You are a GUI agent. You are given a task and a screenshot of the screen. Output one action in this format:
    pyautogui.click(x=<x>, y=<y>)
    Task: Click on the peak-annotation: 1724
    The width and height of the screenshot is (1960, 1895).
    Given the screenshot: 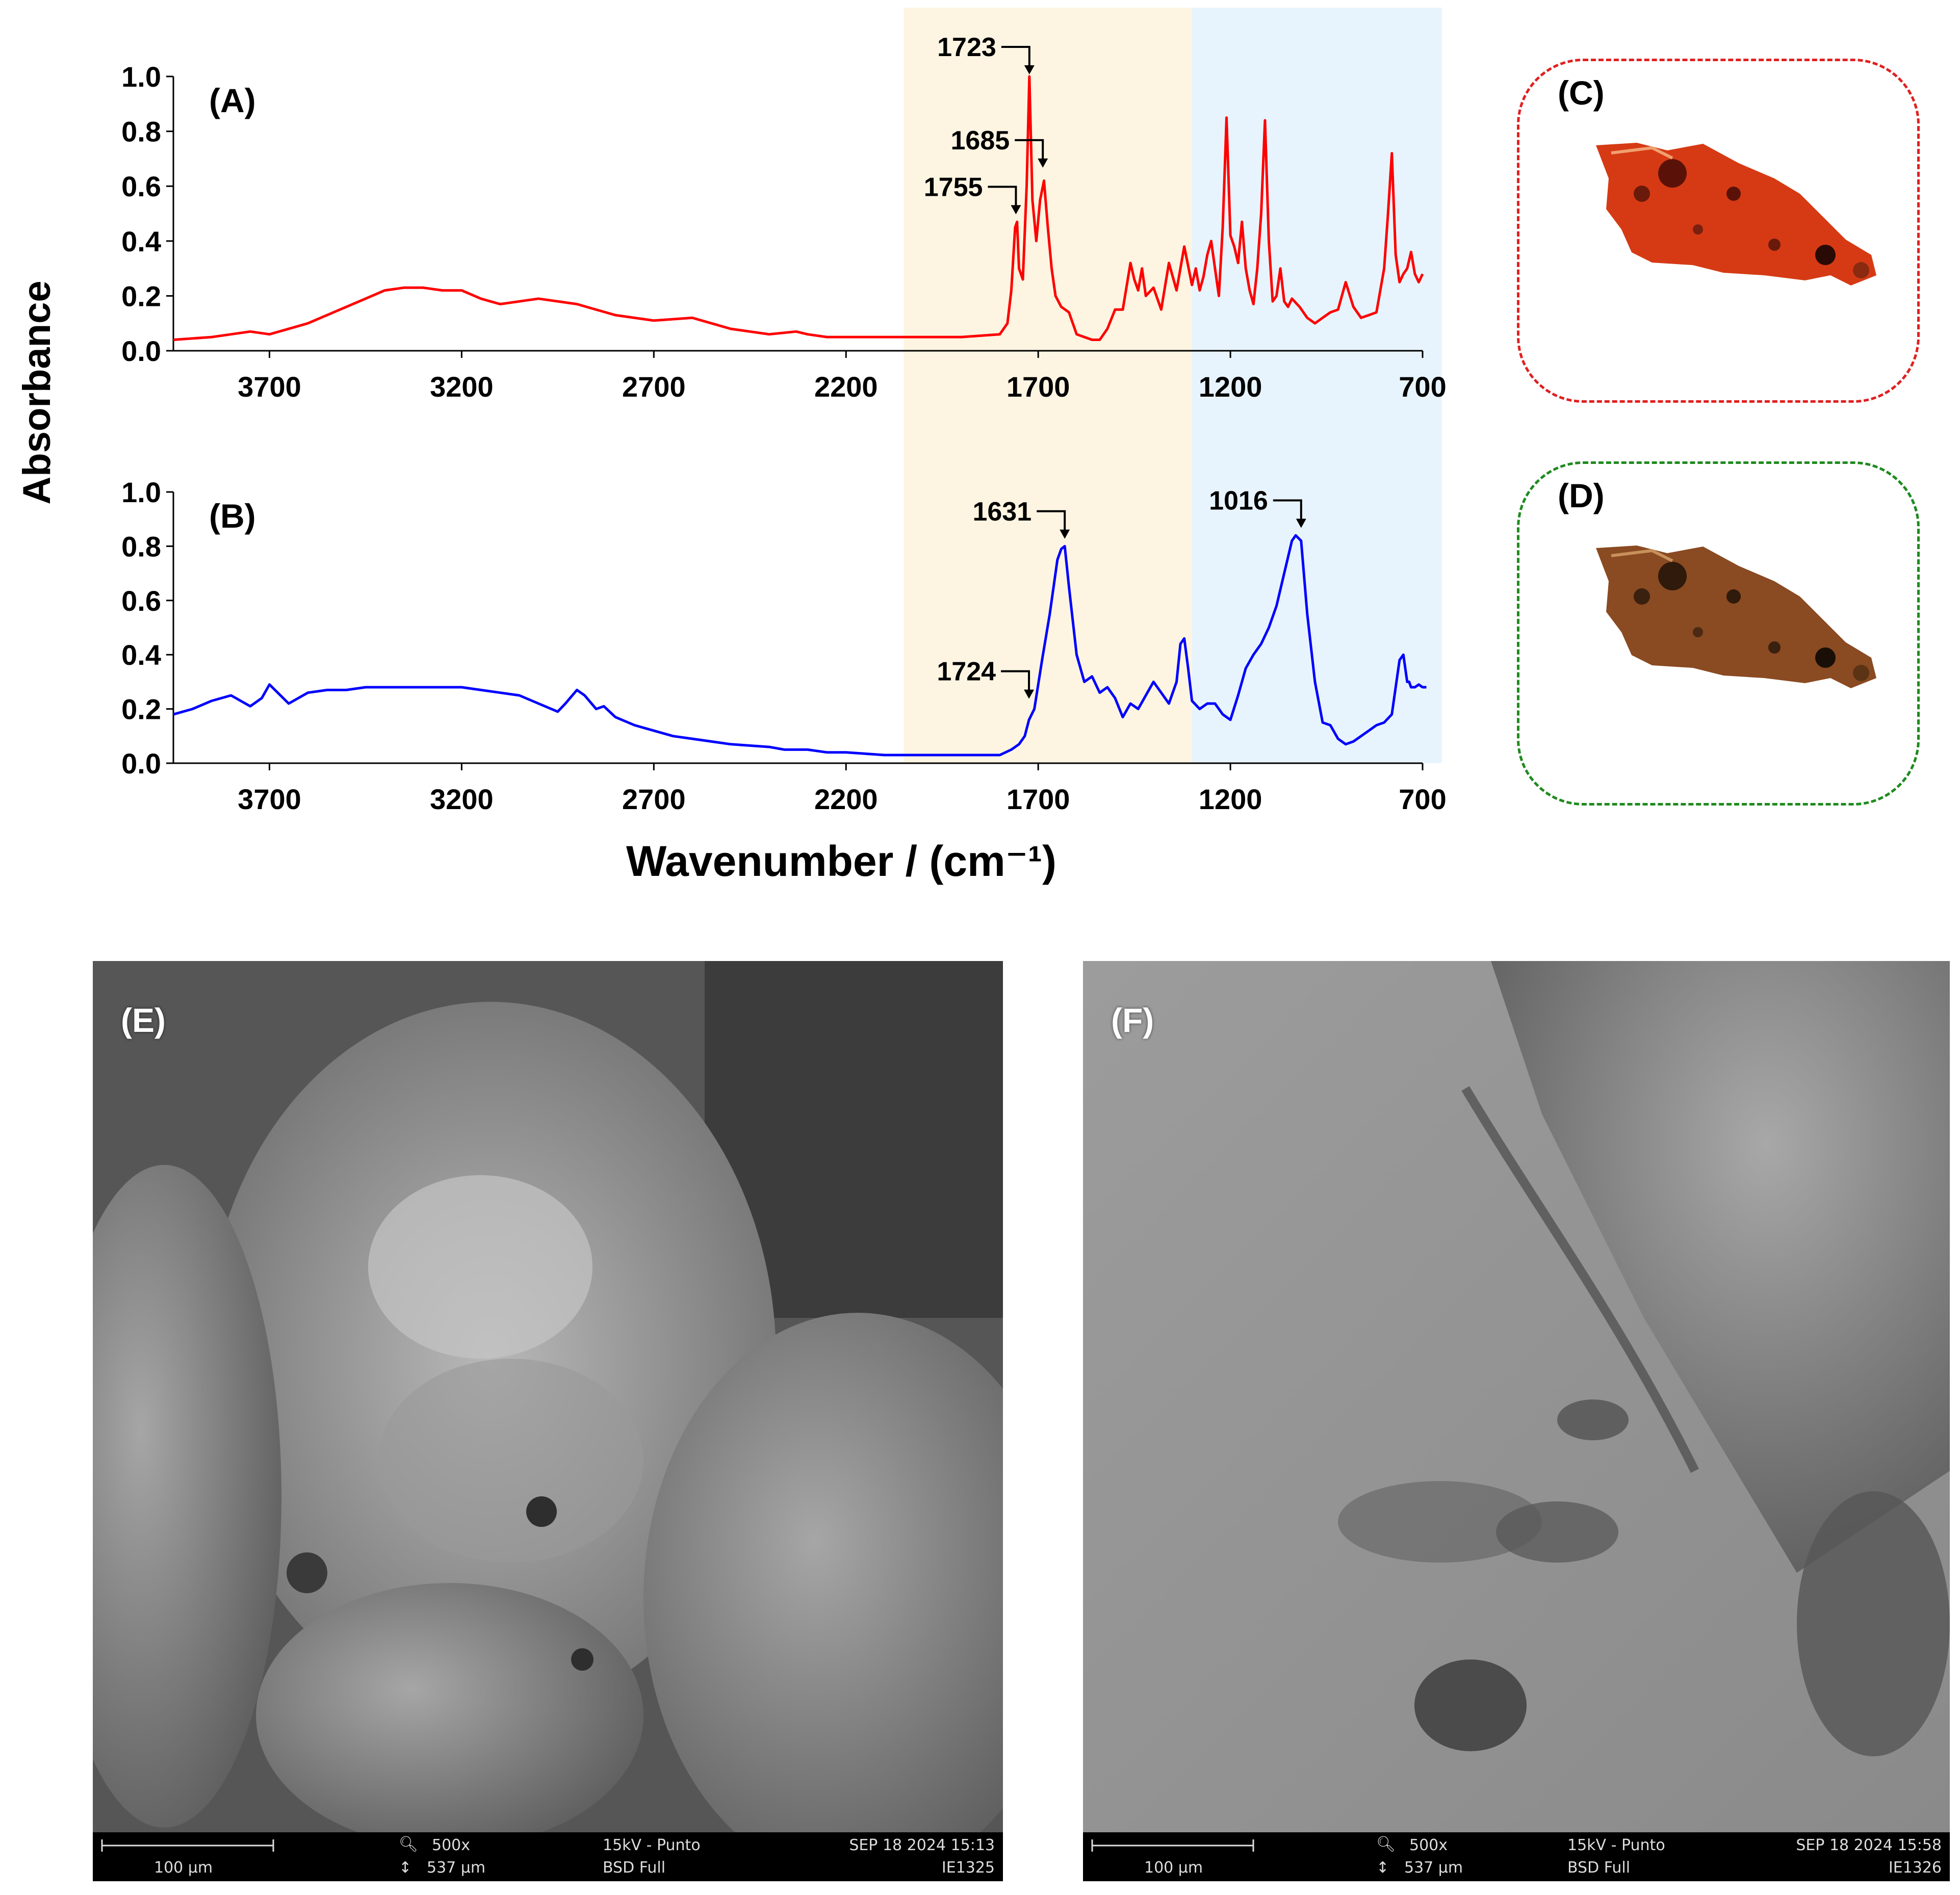 What is the action you would take?
    pyautogui.click(x=986, y=678)
    